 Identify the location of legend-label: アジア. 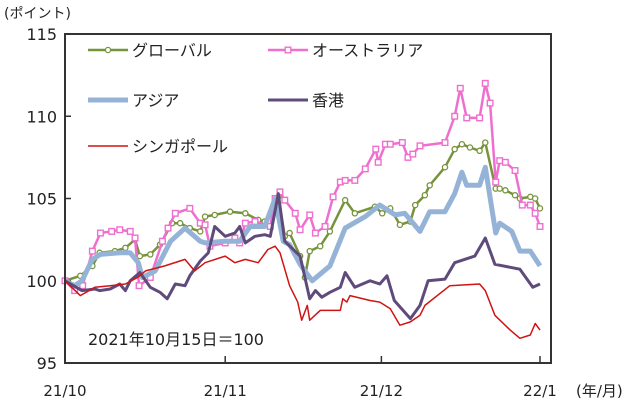
(155, 100).